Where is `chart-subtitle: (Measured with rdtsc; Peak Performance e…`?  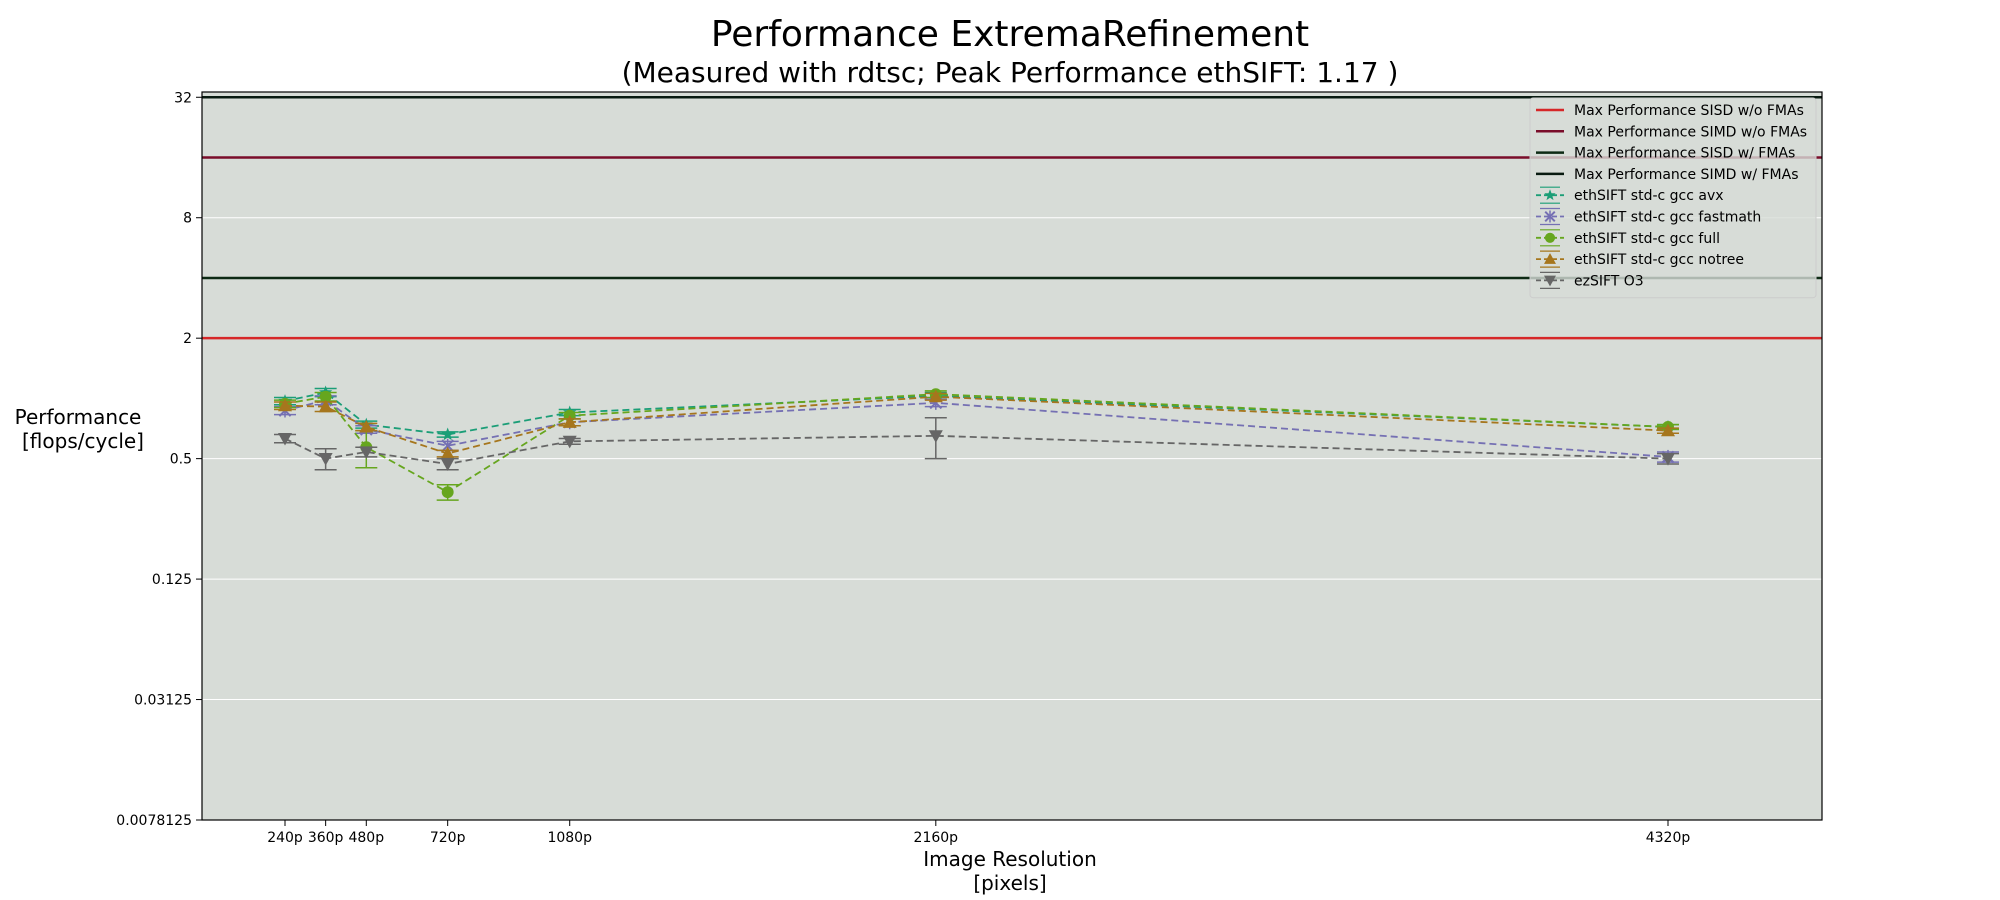
chart-subtitle: (Measured with rdtsc; Peak Performance e… is located at coordinates (1010, 72).